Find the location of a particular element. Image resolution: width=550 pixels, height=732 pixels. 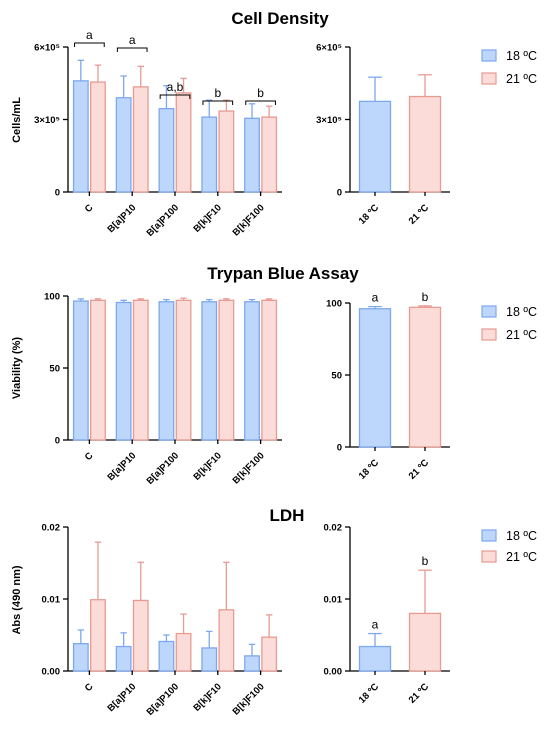

chart-panel-3: 0 50 100 18 ºC a 21 ºC b is located at coordinates (388, 386).